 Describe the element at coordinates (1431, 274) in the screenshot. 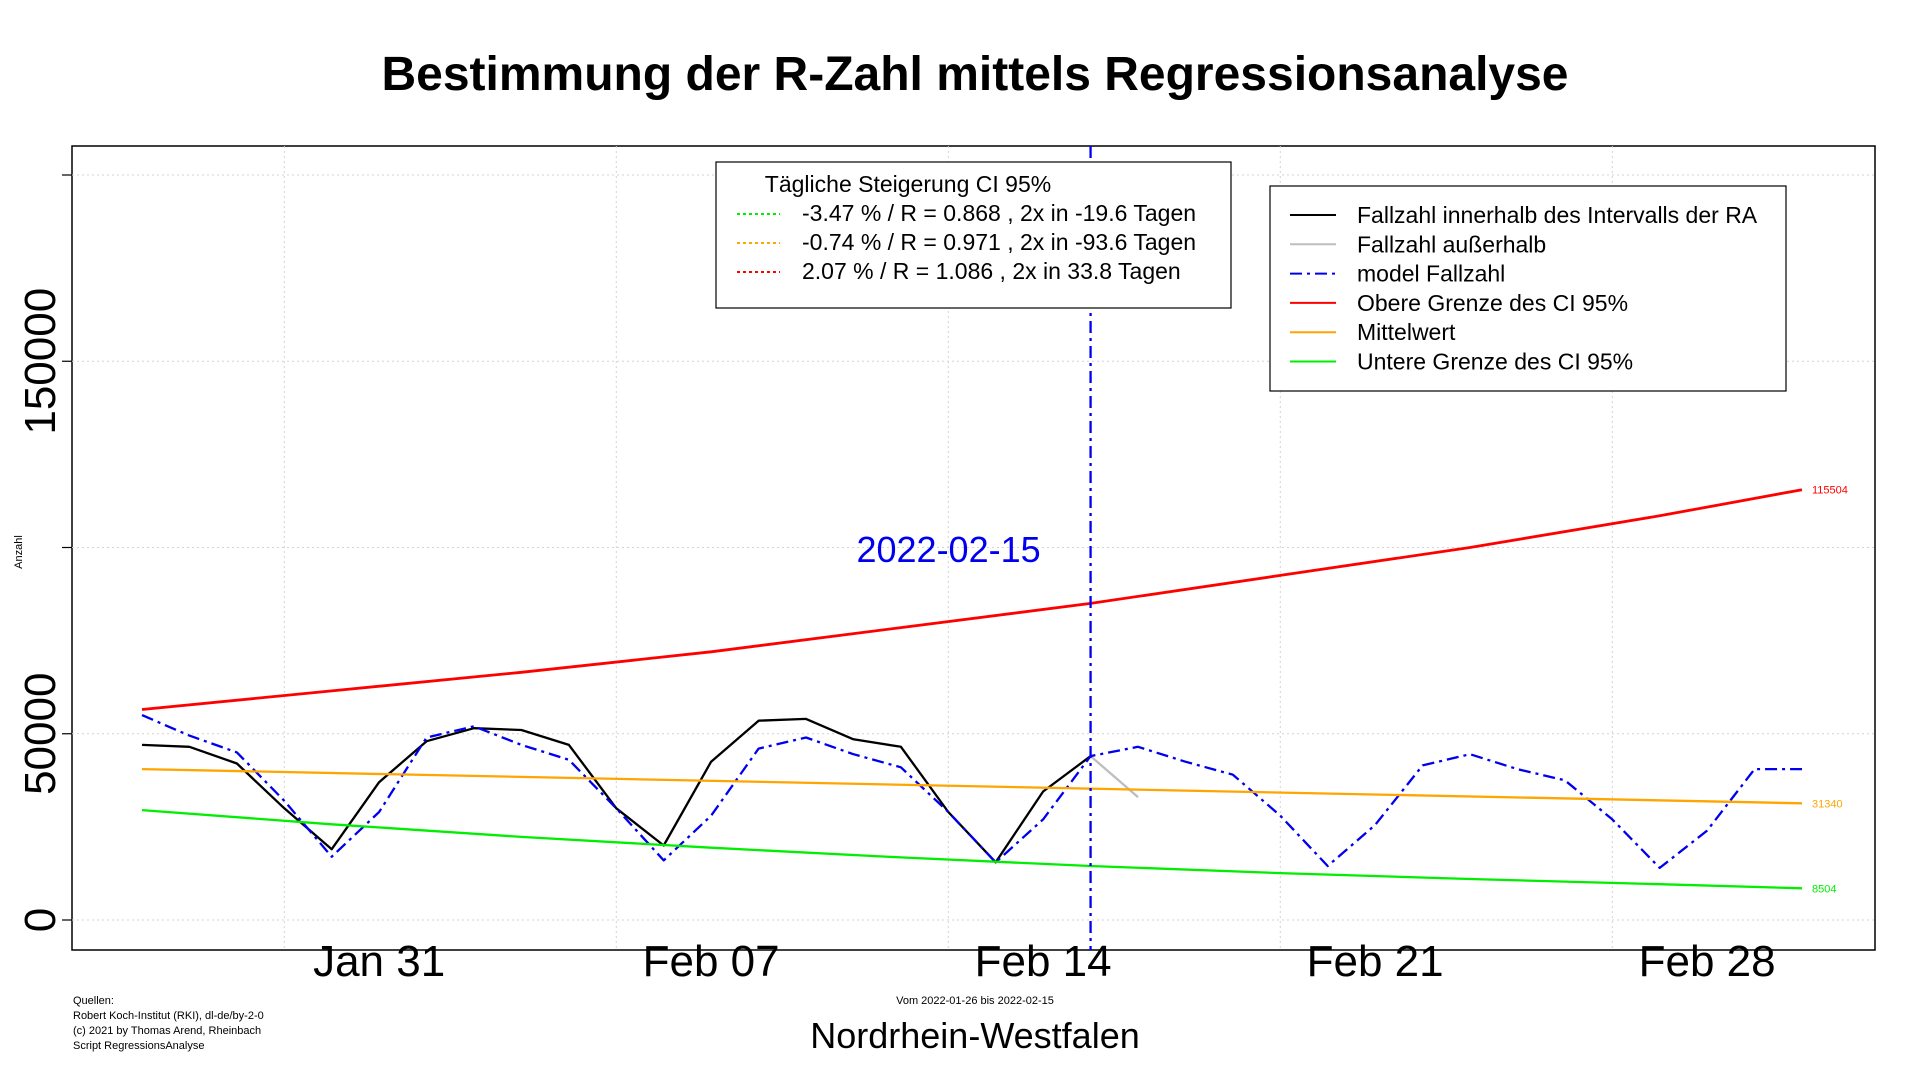

I see `legend-entry: model Fallzahl` at that location.